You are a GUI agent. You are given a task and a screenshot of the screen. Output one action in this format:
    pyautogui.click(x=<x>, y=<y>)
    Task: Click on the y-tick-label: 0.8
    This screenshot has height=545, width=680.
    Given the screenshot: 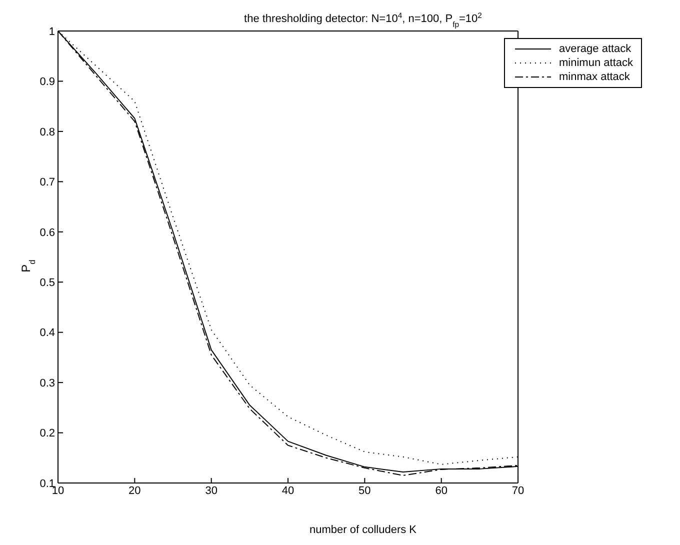 What is the action you would take?
    pyautogui.click(x=47, y=132)
    